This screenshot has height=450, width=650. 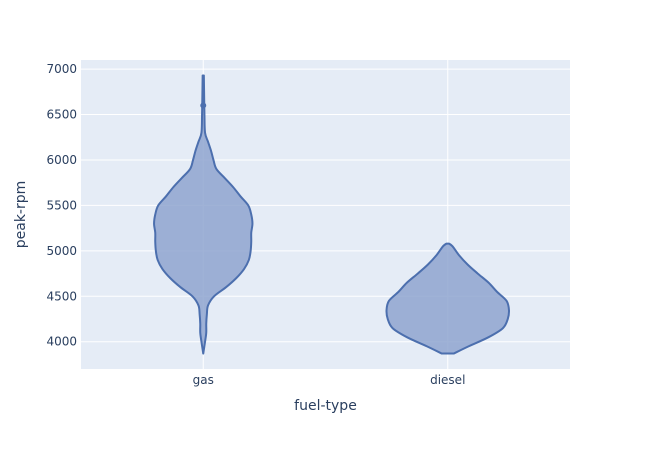 What do you see at coordinates (203, 214) in the screenshot?
I see `violin-gas` at bounding box center [203, 214].